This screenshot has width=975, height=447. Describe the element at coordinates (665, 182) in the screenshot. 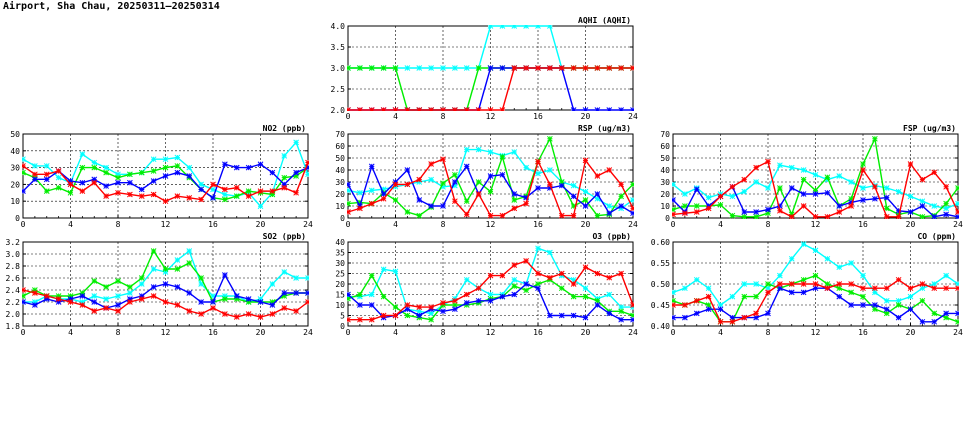

I see `y-tick-label: 30` at that location.